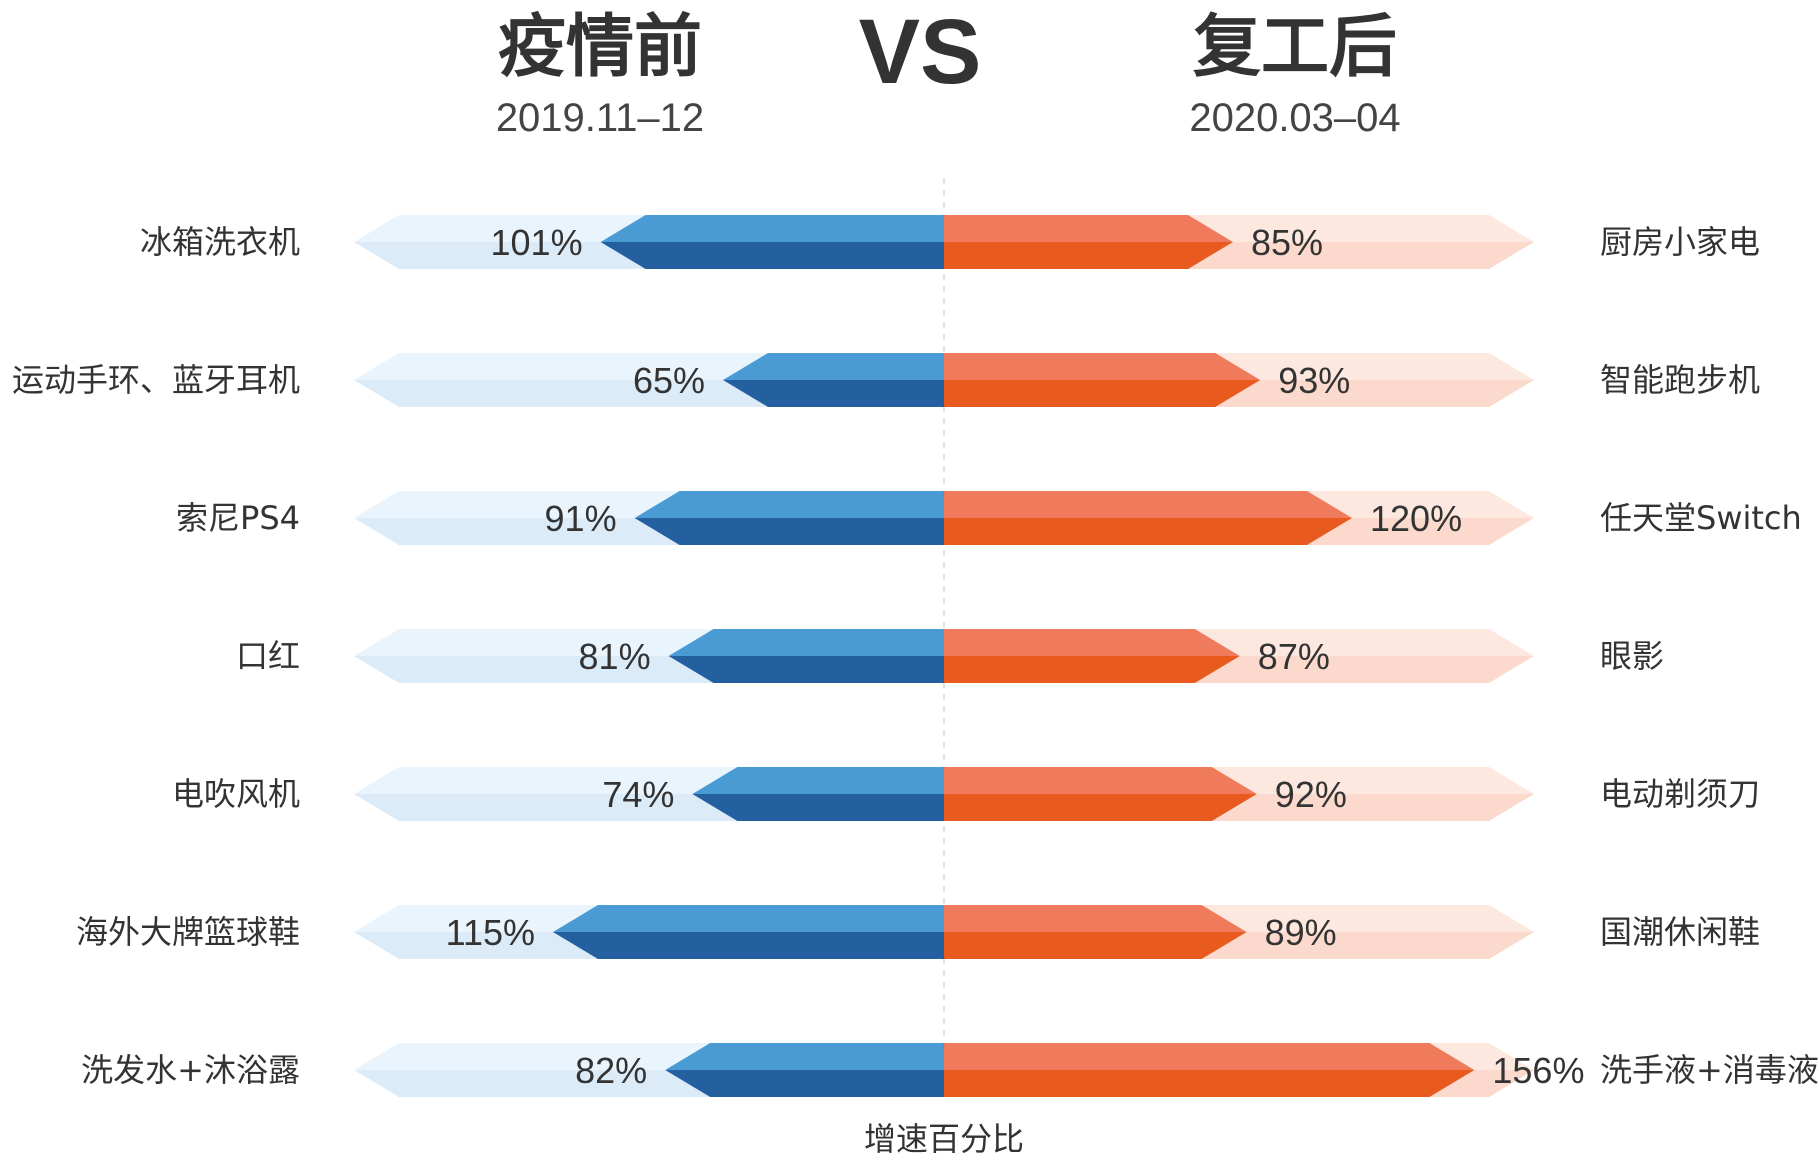 The height and width of the screenshot is (1169, 1819). Describe the element at coordinates (748, 918) in the screenshot. I see `left-bar-5-top` at that location.